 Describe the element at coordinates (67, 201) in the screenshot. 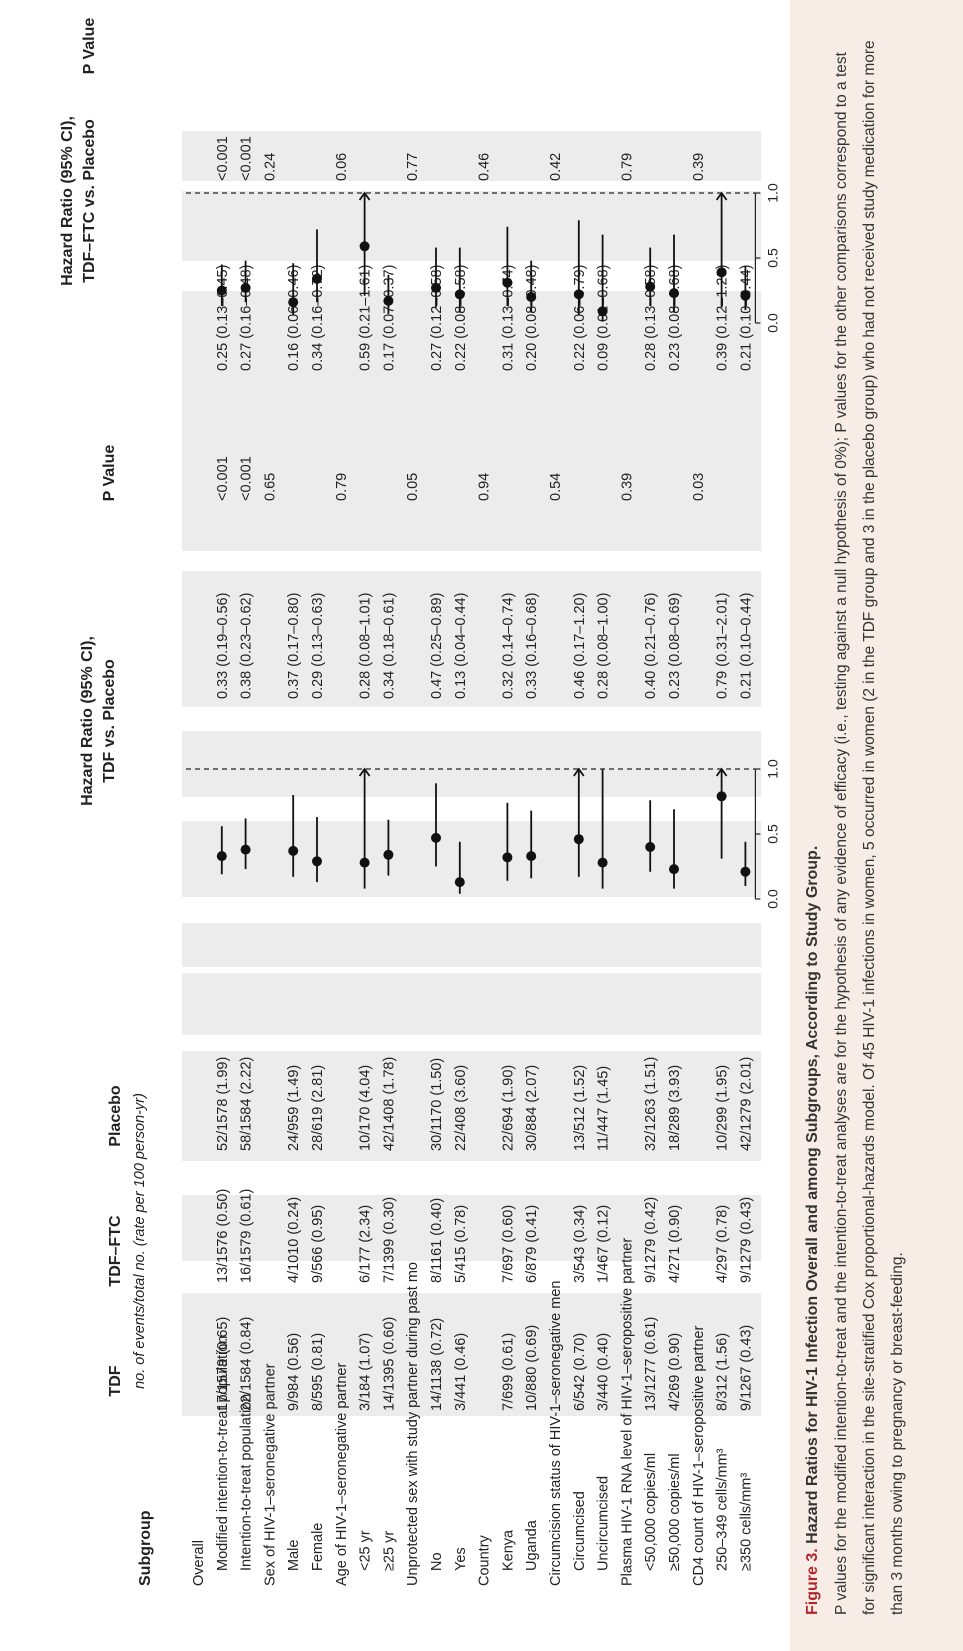

I see `header-hr2-line1: Hazard Ratio (95% CI),` at that location.